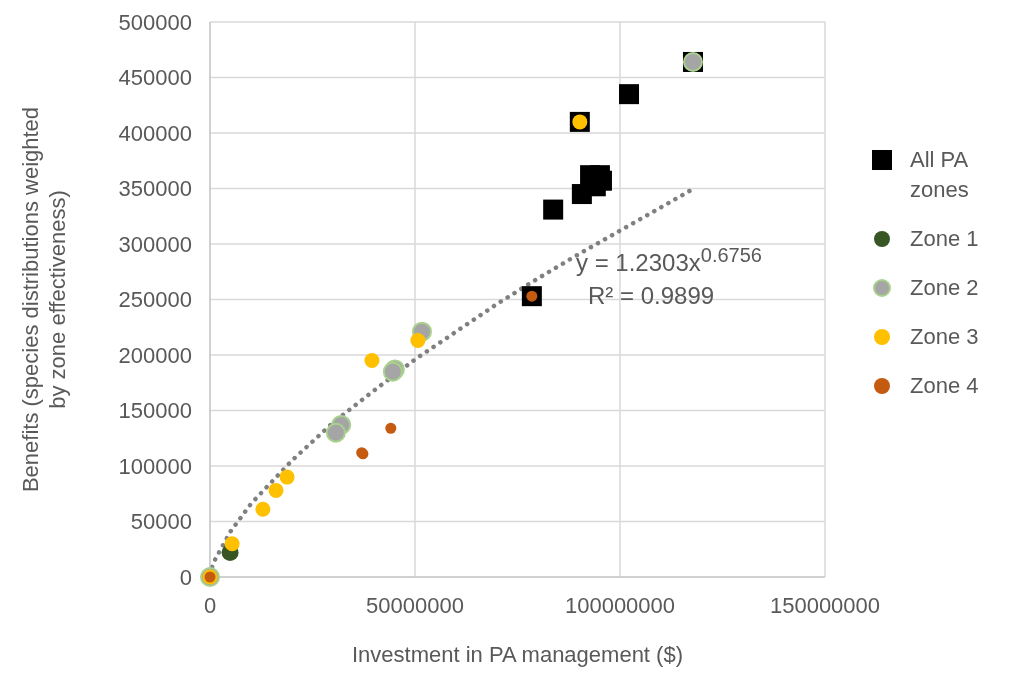  I want to click on legend-label: Zone 3, so click(945, 337).